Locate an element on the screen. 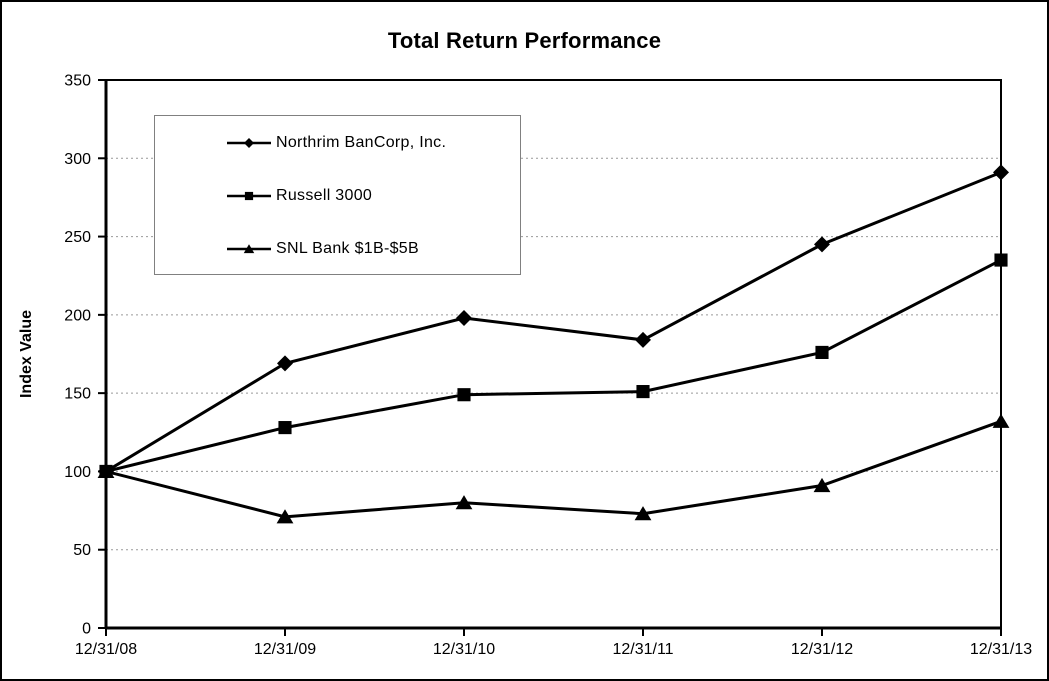 This screenshot has height=681, width=1049. diamond-marker-icon is located at coordinates (249, 143).